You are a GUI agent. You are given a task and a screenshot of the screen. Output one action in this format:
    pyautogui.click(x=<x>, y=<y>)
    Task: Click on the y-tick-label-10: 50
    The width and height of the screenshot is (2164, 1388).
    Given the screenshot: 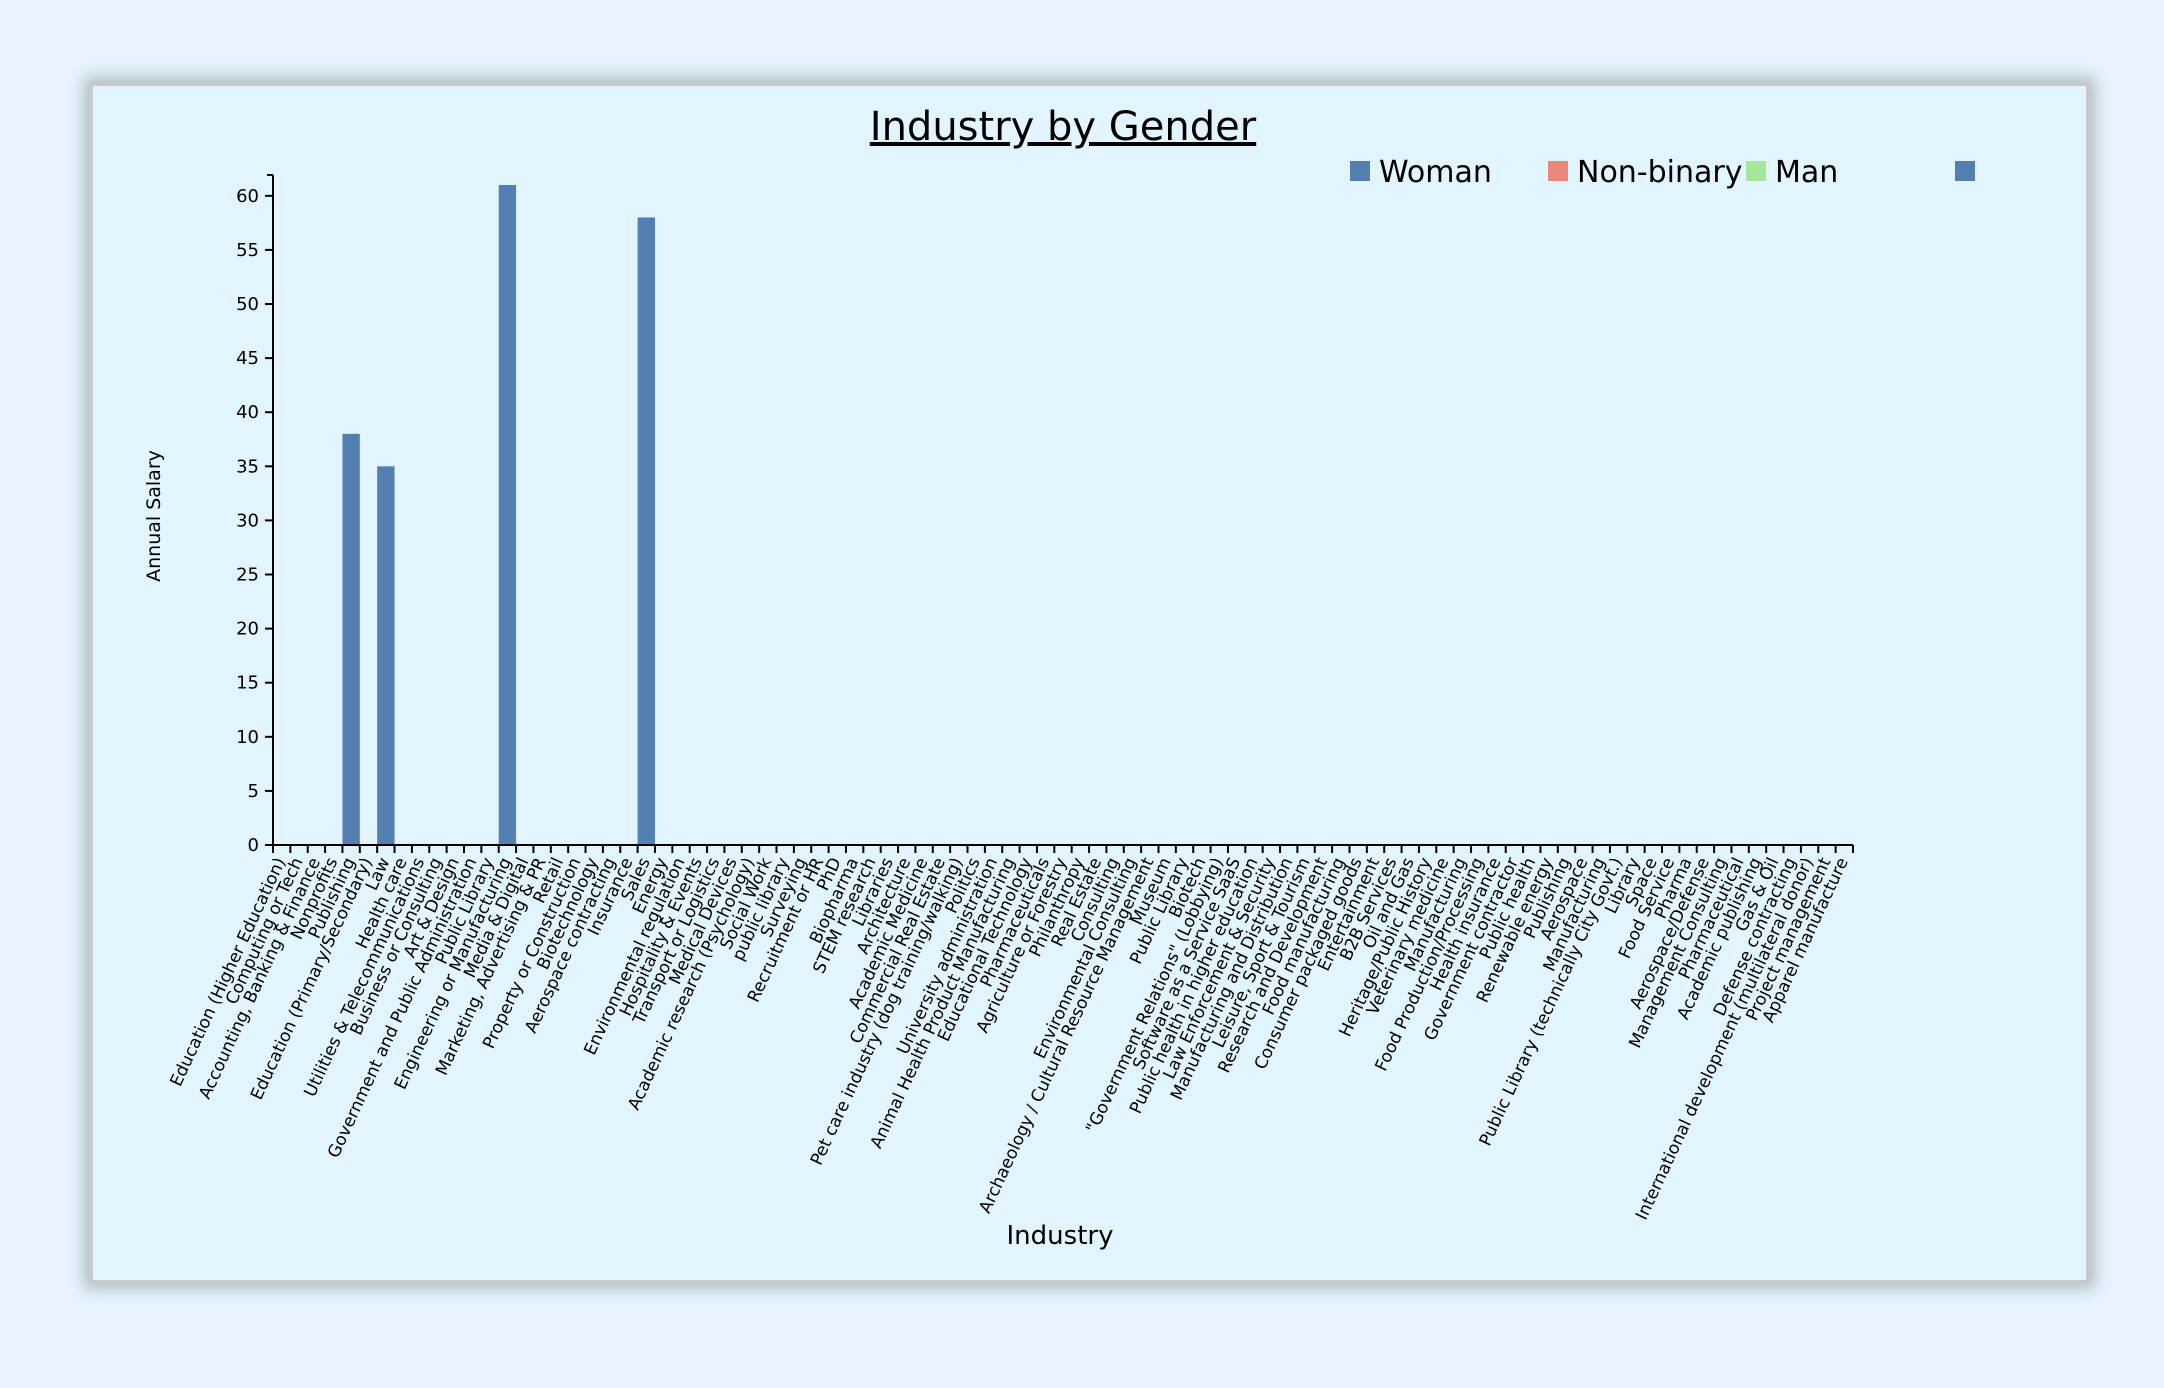 What is the action you would take?
    pyautogui.click(x=247, y=304)
    